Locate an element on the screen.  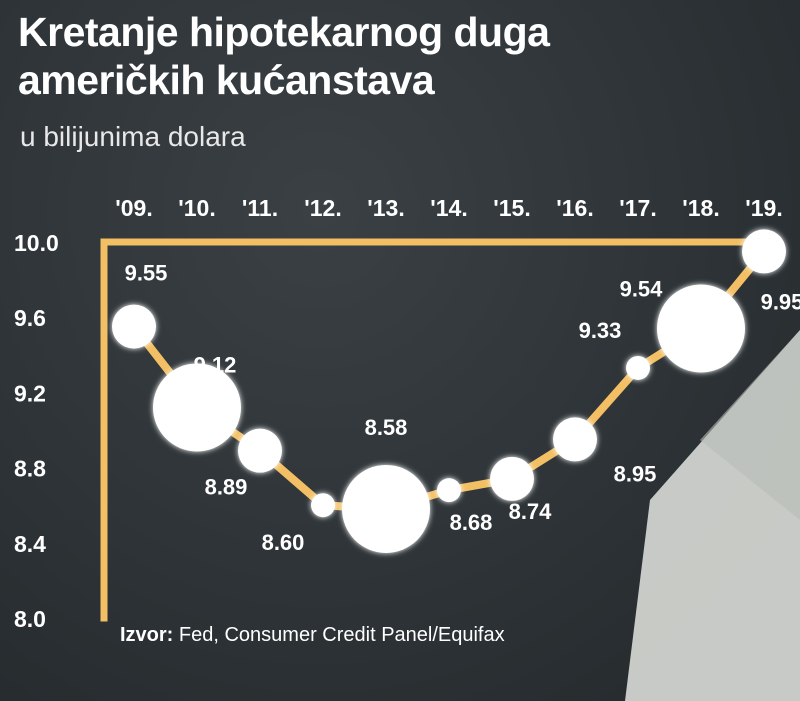
chart-subtitle: u bilijunima dolara is located at coordinates (133, 136).